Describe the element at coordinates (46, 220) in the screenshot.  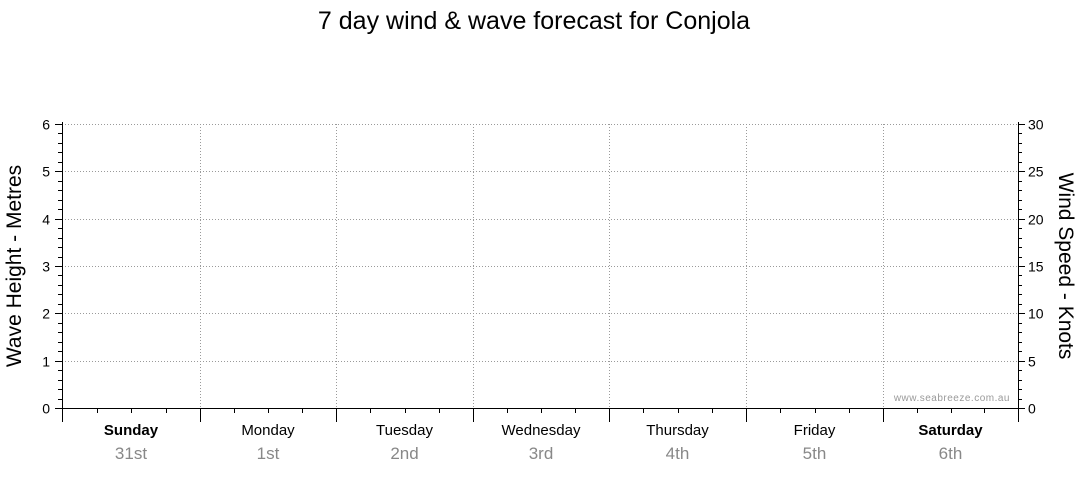
I see `left-tick-label: 4` at that location.